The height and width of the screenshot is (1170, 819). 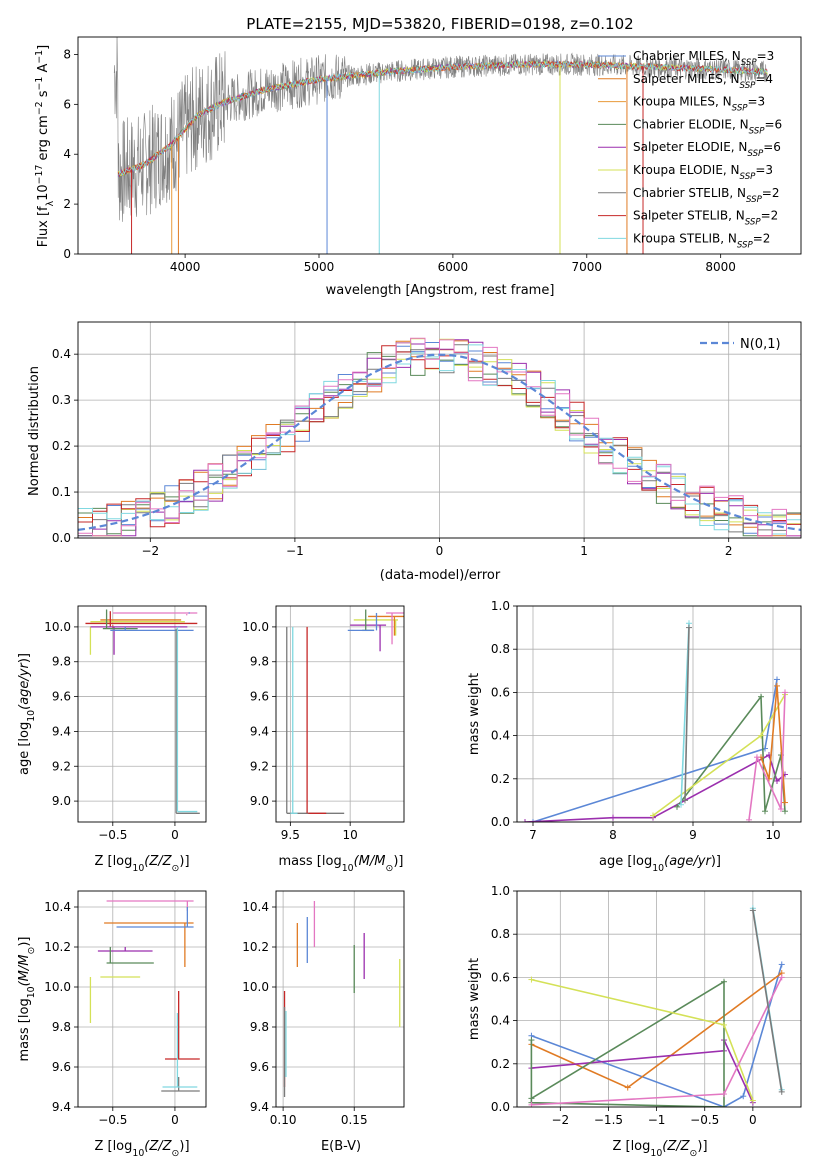 I want to click on legend-entry: Chabrier STELIB, NSSP=2, so click(x=706, y=195).